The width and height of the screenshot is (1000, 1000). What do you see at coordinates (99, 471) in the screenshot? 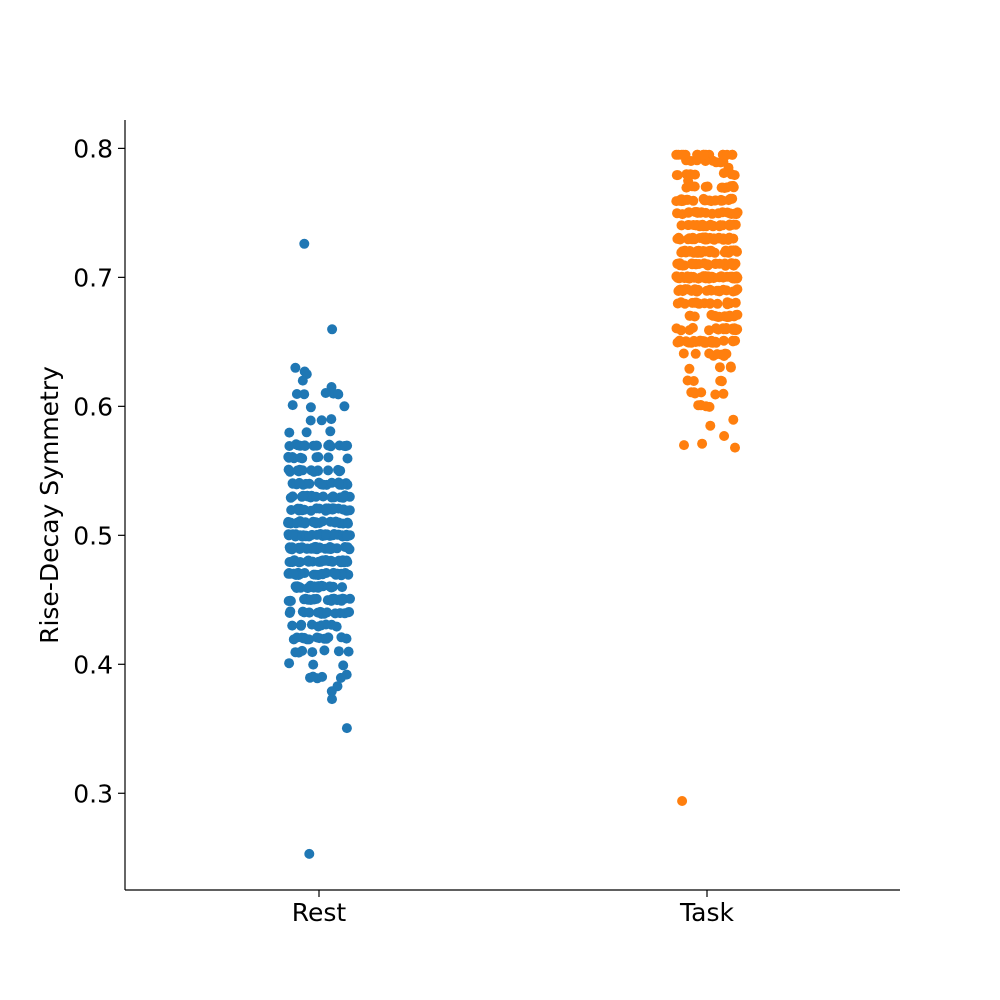
I see `y-ticks: 0.3 0.4 0.5 0.6 0.7 0.8` at bounding box center [99, 471].